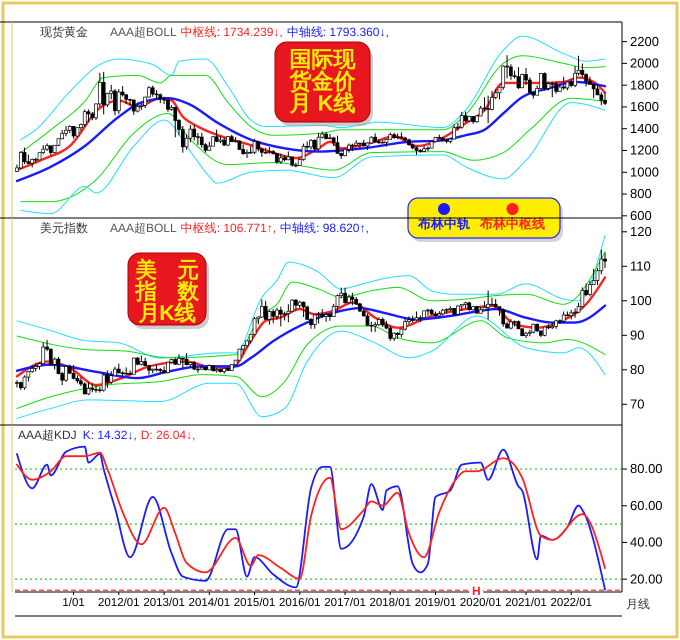 This screenshot has width=680, height=640. I want to click on y-tick-label: 1600, so click(644, 106).